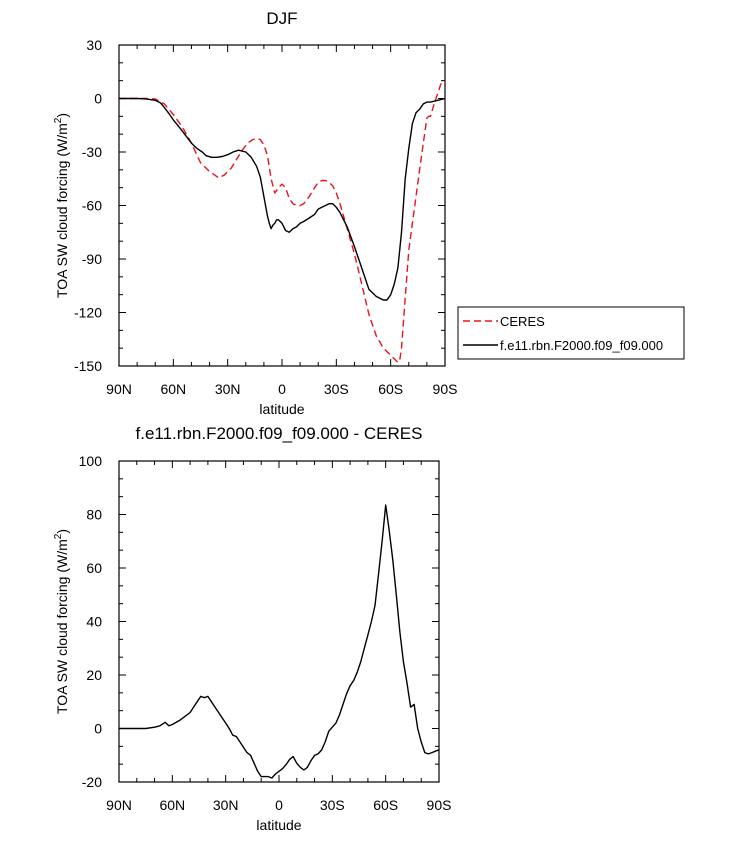 This screenshot has height=844, width=733. What do you see at coordinates (581, 345) in the screenshot?
I see `legend-label-1: f.e11.rbn.F2000.f09_f09.000` at bounding box center [581, 345].